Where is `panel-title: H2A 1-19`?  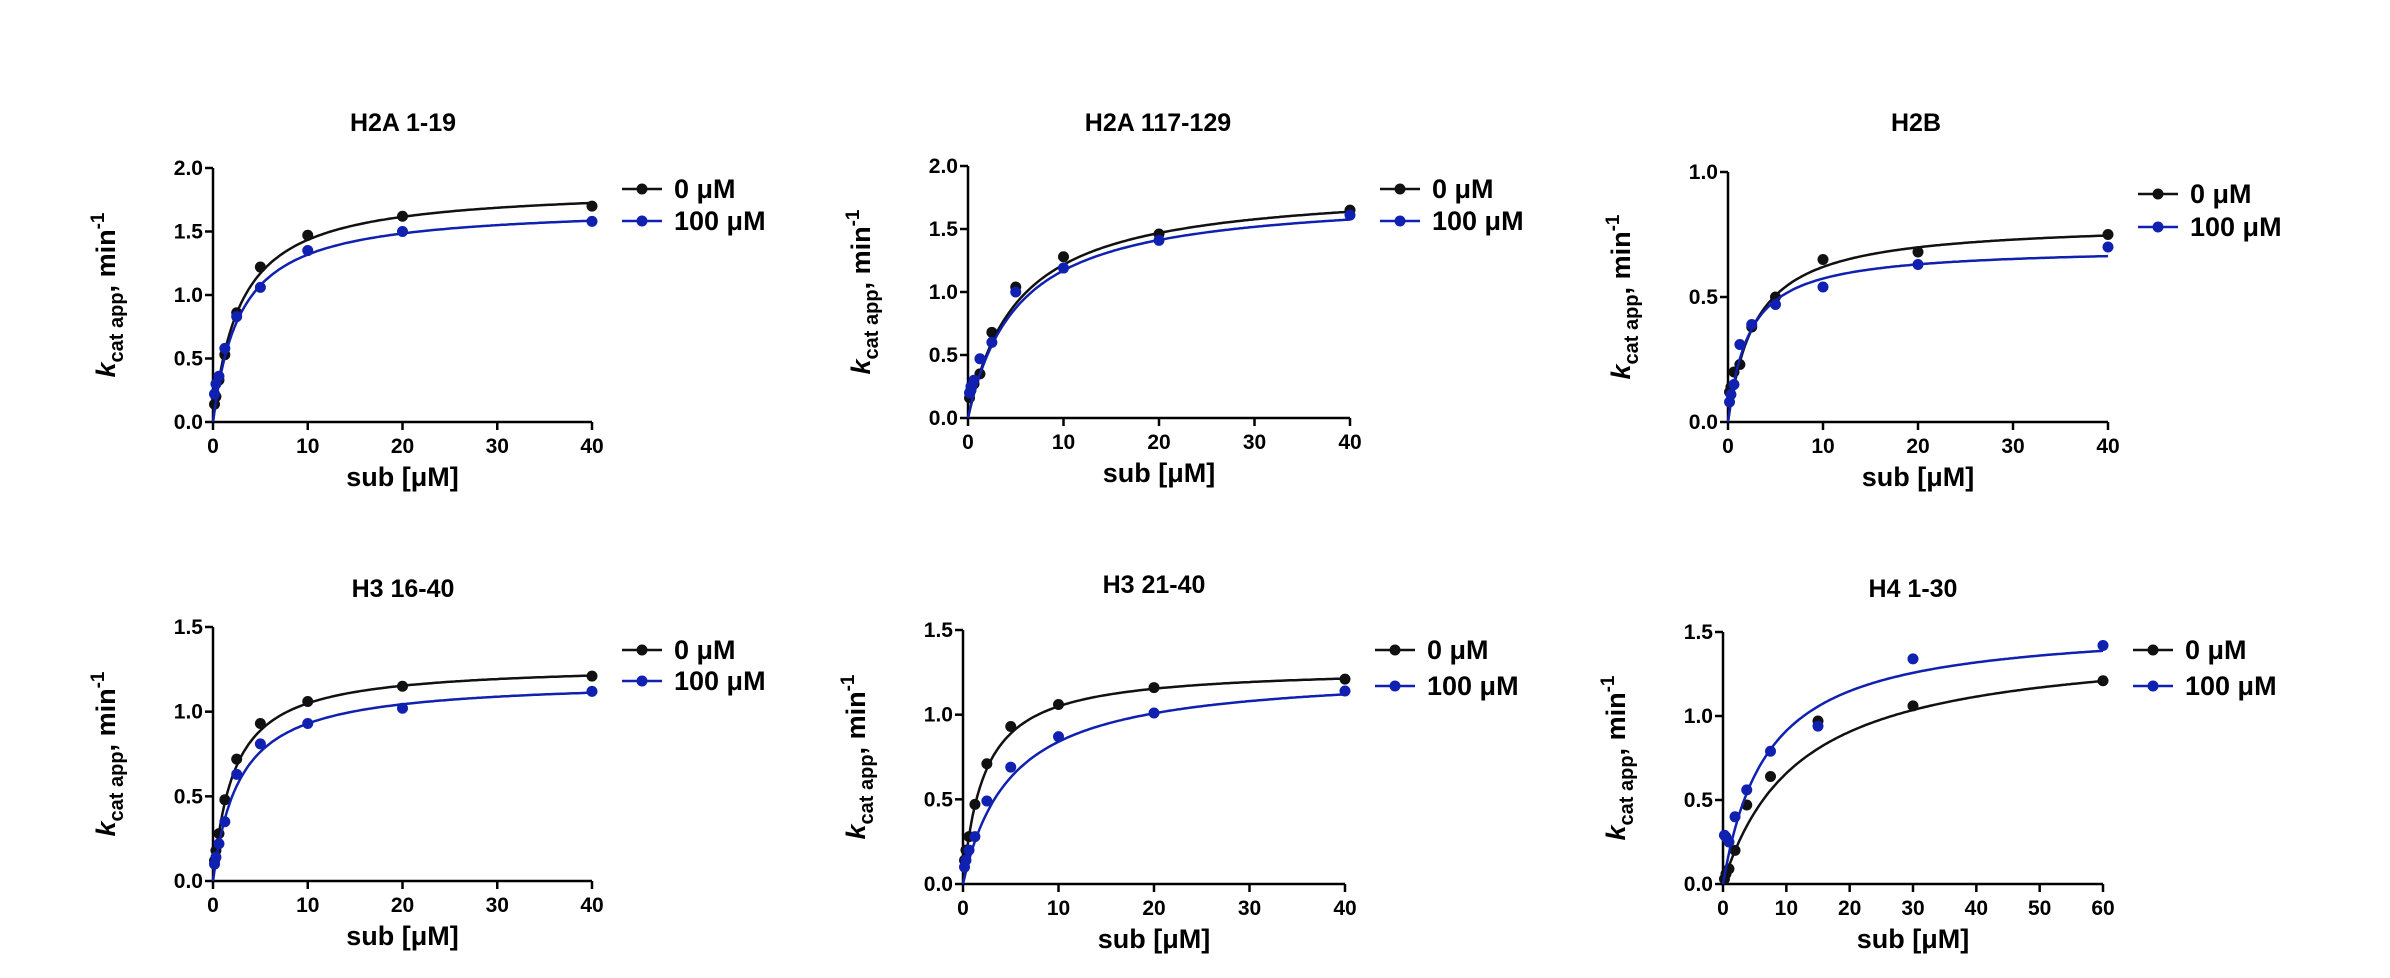 panel-title: H2A 1-19 is located at coordinates (403, 123).